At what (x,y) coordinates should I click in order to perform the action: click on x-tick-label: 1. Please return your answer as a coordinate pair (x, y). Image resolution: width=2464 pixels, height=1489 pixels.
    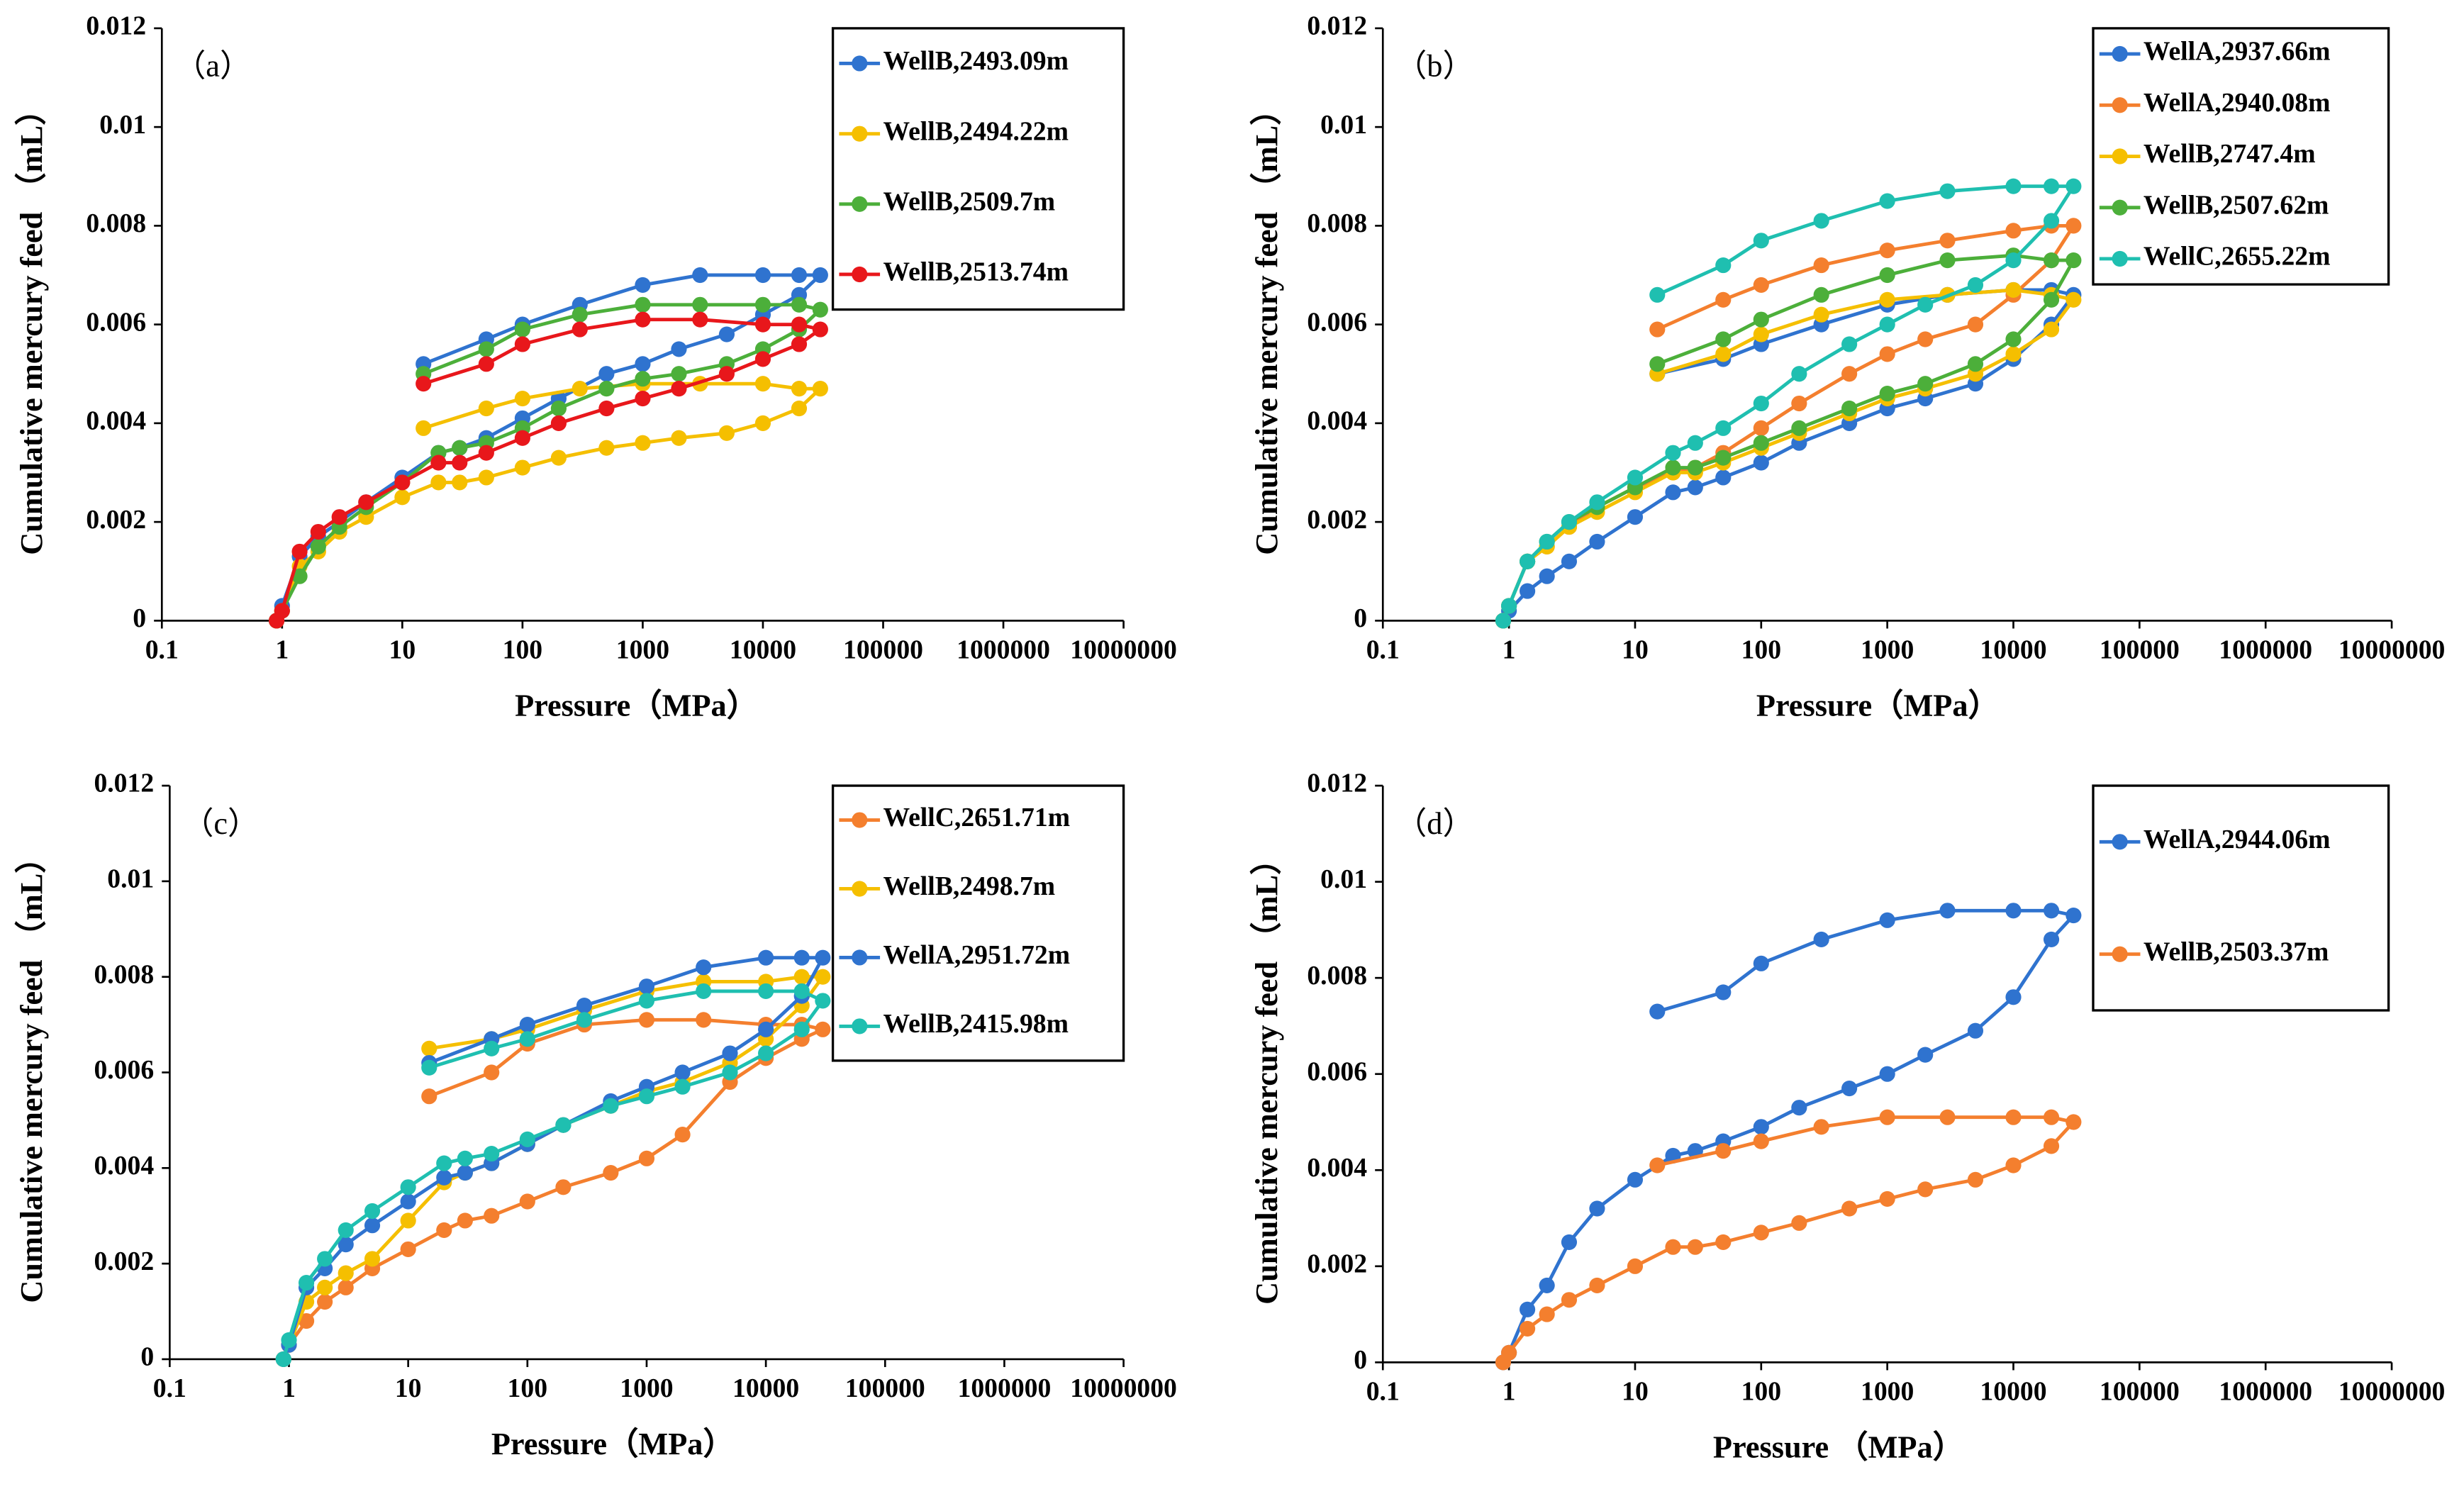
    Looking at the image, I should click on (282, 649).